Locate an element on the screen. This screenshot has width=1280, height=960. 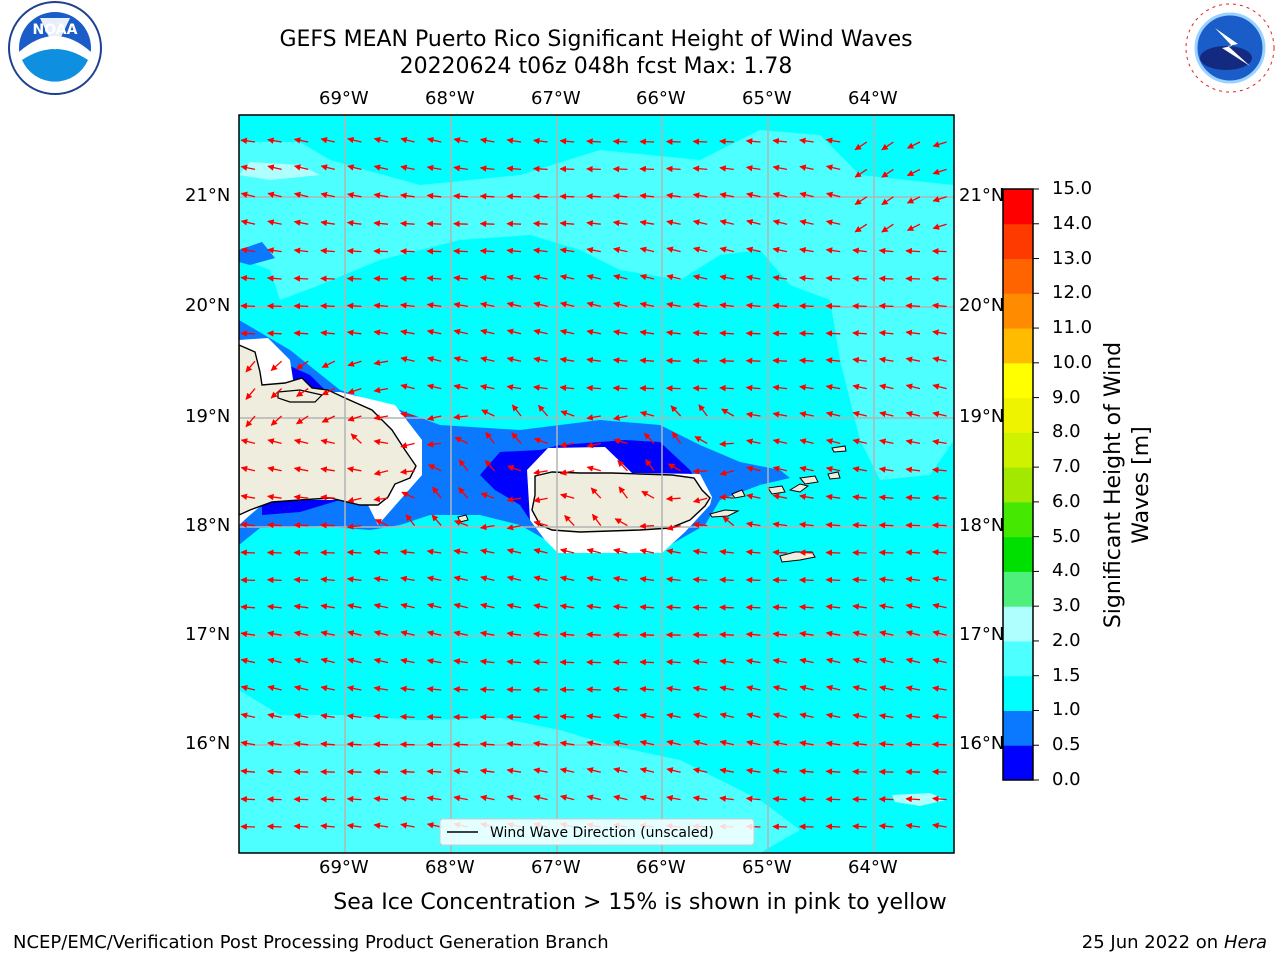
lat-tick-label-right: 21°N is located at coordinates (982, 195).